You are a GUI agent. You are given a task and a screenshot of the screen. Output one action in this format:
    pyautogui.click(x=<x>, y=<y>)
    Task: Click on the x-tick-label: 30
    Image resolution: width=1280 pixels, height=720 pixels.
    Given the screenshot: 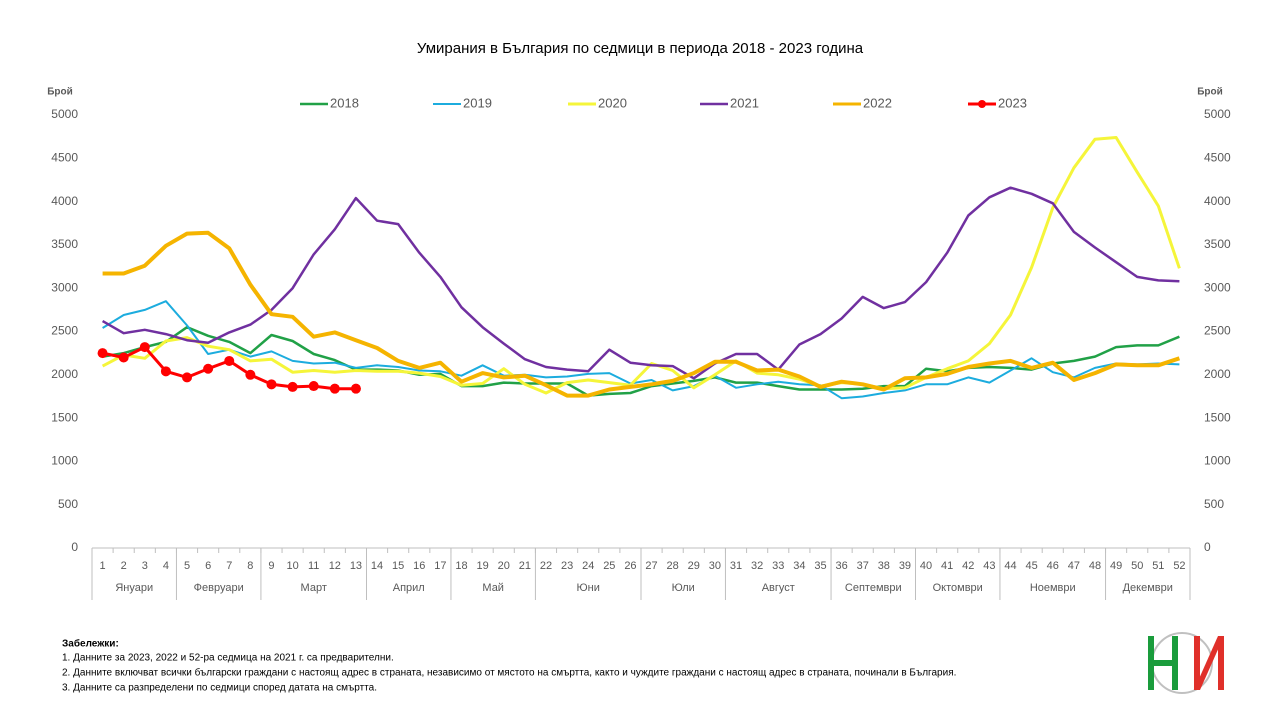 What is the action you would take?
    pyautogui.click(x=715, y=566)
    